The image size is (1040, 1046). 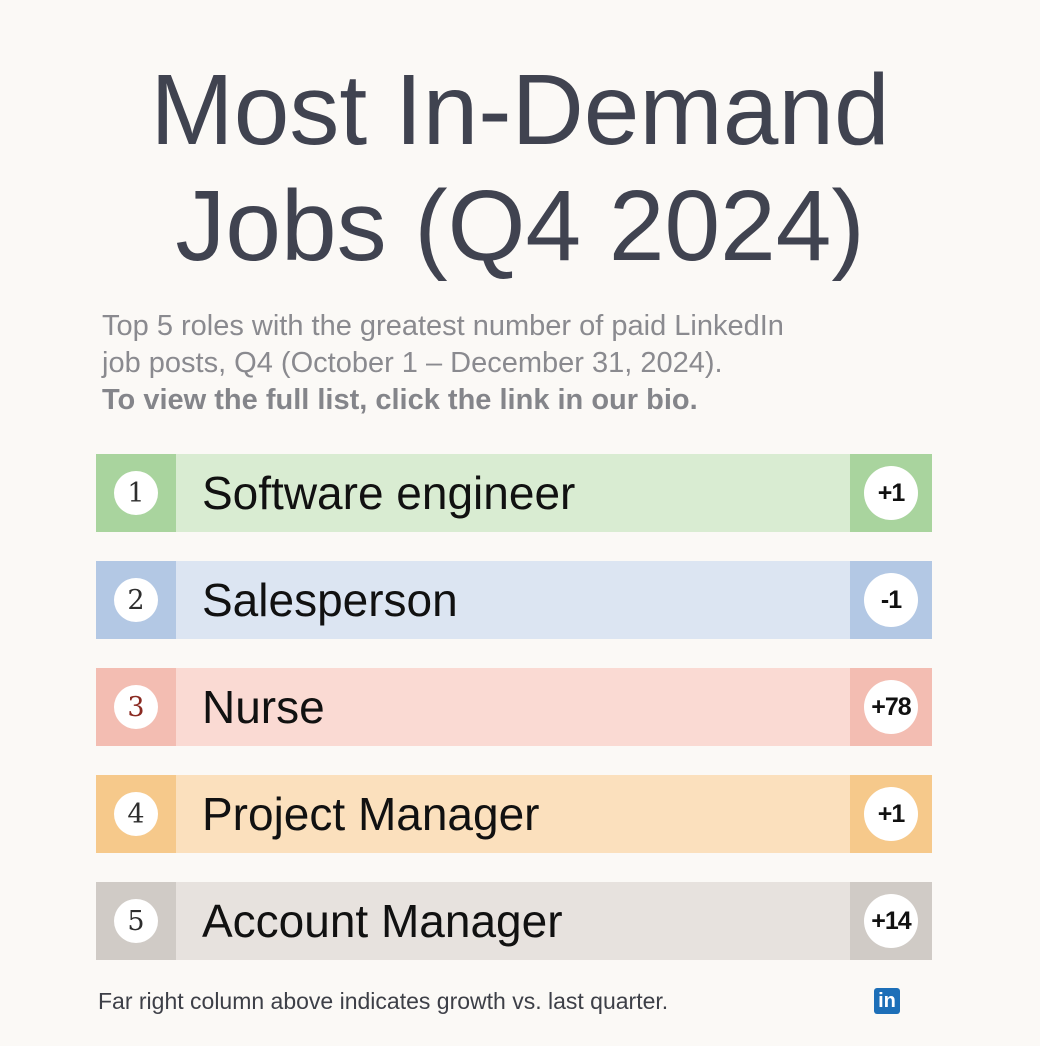 I want to click on title-line-1: Most In-Demand, so click(x=520, y=110).